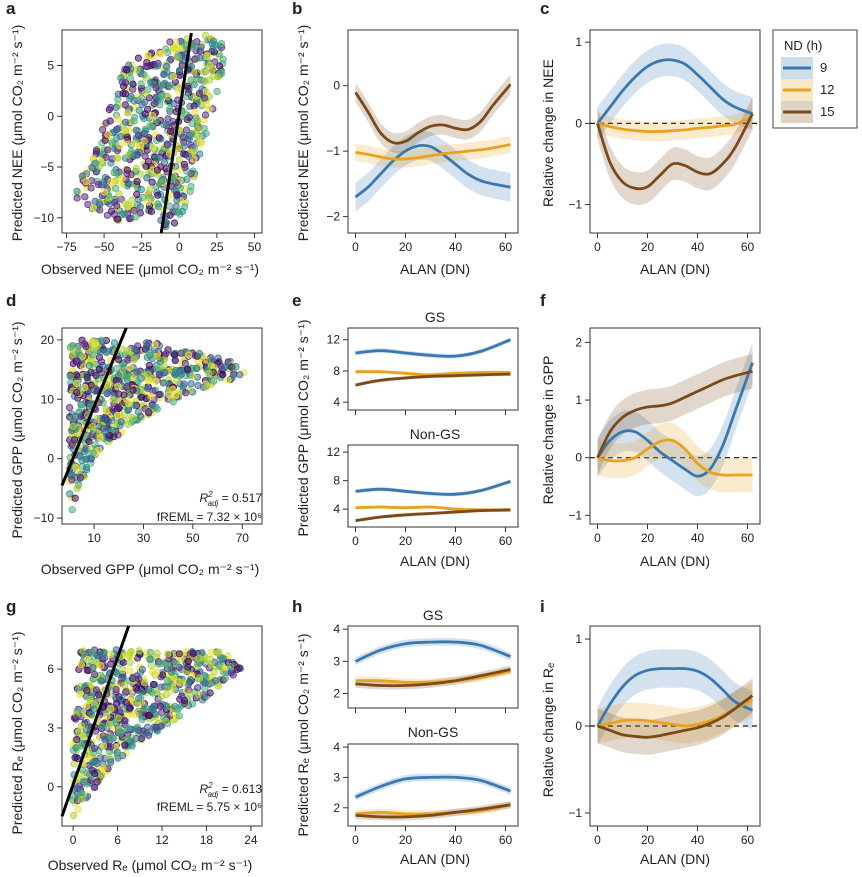 The image size is (862, 877). Describe the element at coordinates (674, 91) in the screenshot. I see `series-line-c-nd9` at that location.